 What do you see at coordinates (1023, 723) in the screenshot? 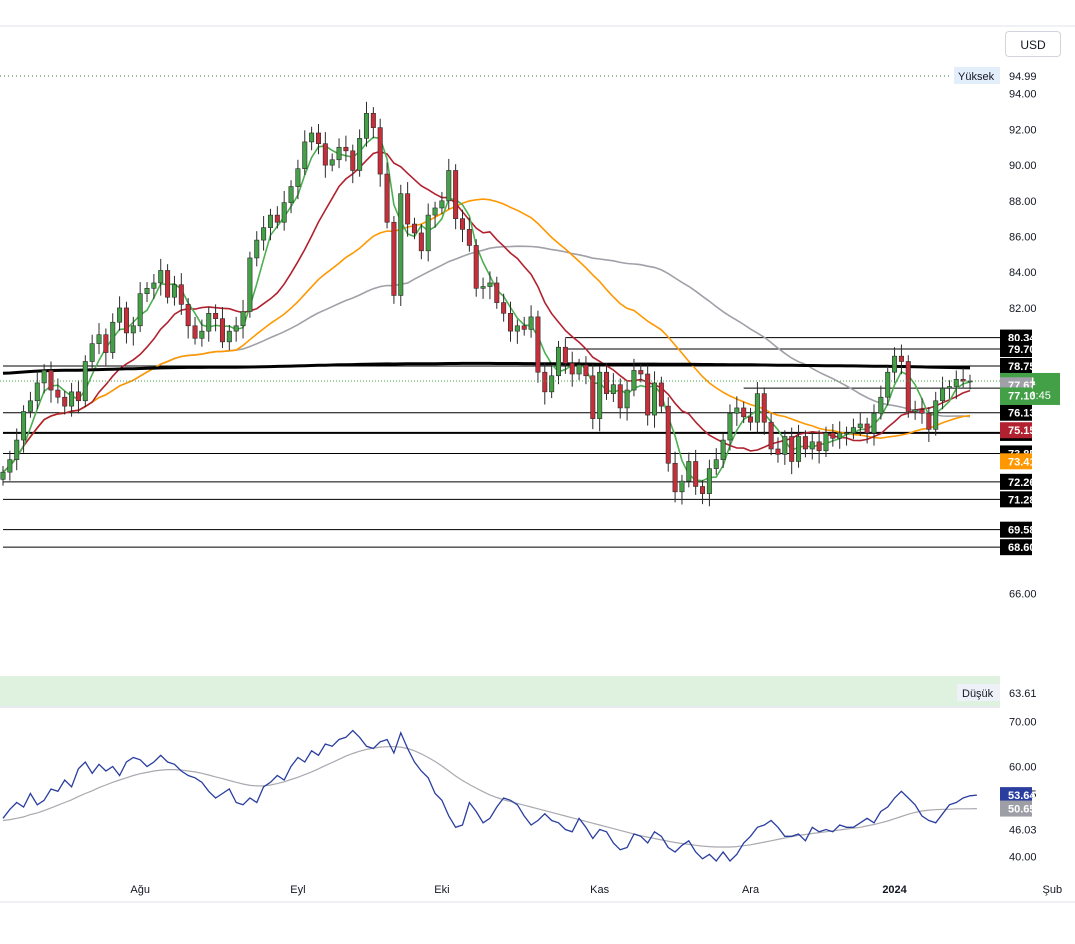
I see `oscillator-axis-tick: 70.00` at bounding box center [1023, 723].